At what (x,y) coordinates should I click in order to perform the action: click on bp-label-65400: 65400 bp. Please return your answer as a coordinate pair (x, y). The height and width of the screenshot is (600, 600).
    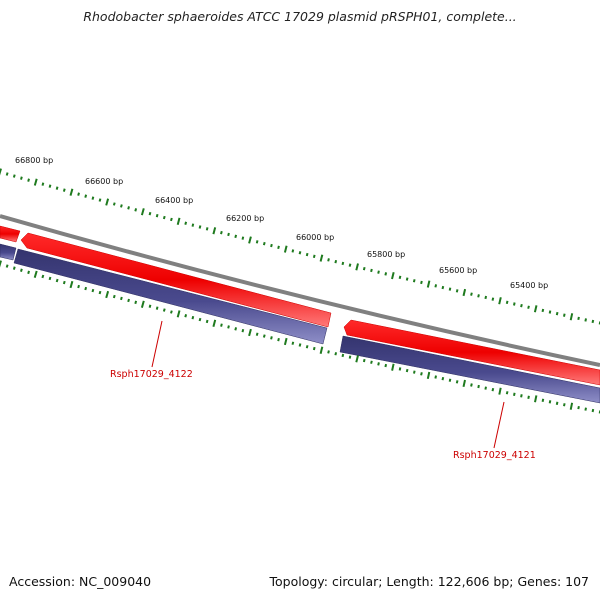
    Looking at the image, I should click on (529, 285).